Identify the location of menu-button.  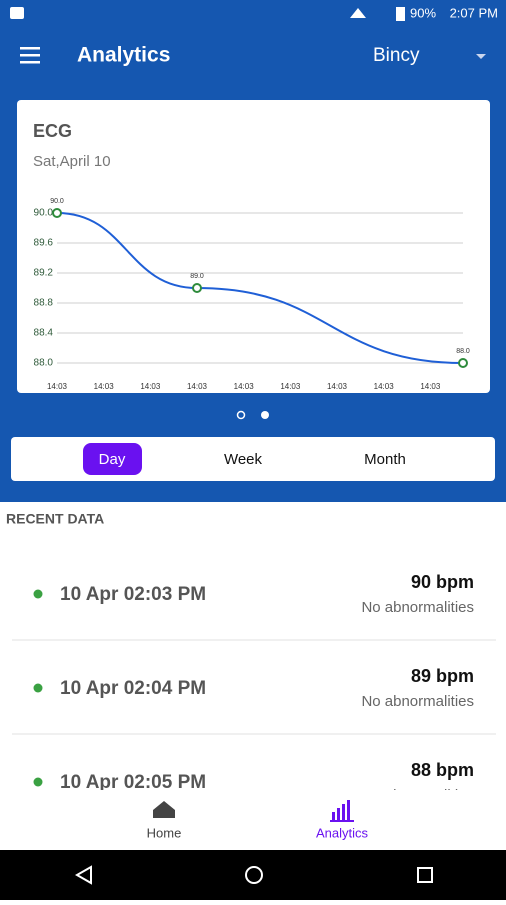
(30, 55).